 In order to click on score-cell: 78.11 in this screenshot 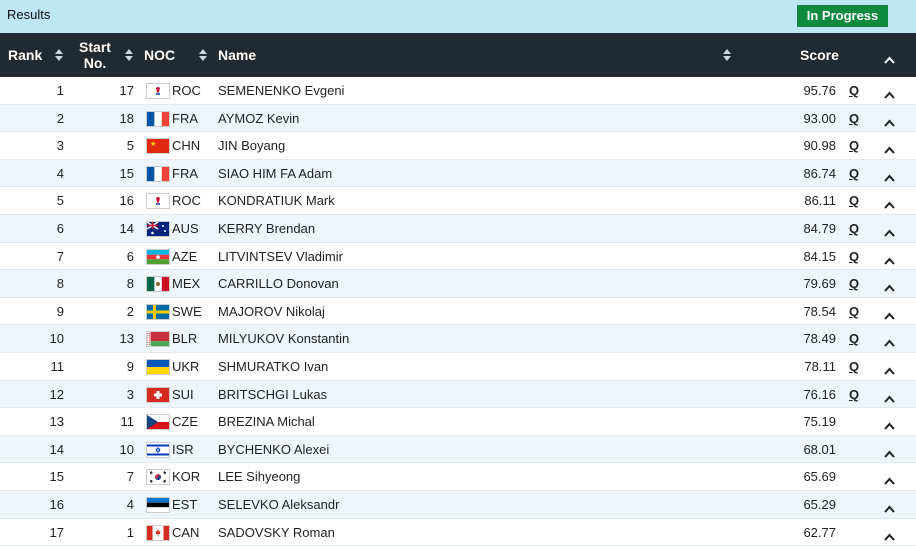, I will do `click(820, 366)`.